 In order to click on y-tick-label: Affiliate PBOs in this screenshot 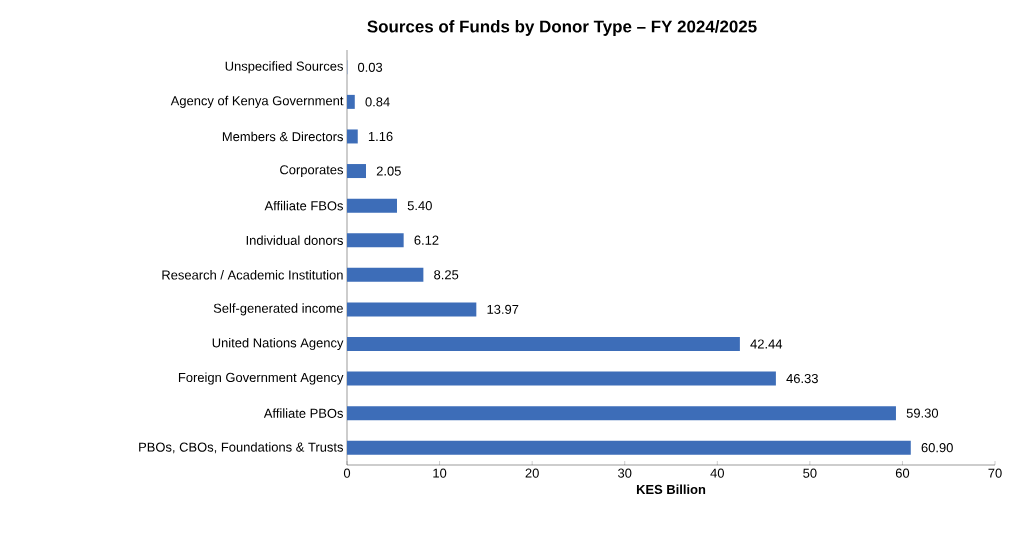, I will do `click(303, 413)`.